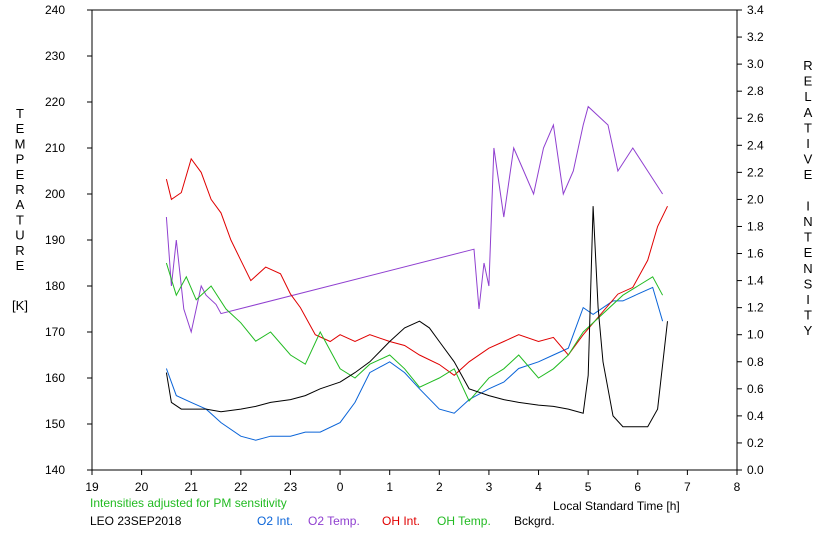 The width and height of the screenshot is (828, 535). I want to click on y-right-tick-label: 3.2, so click(755, 37).